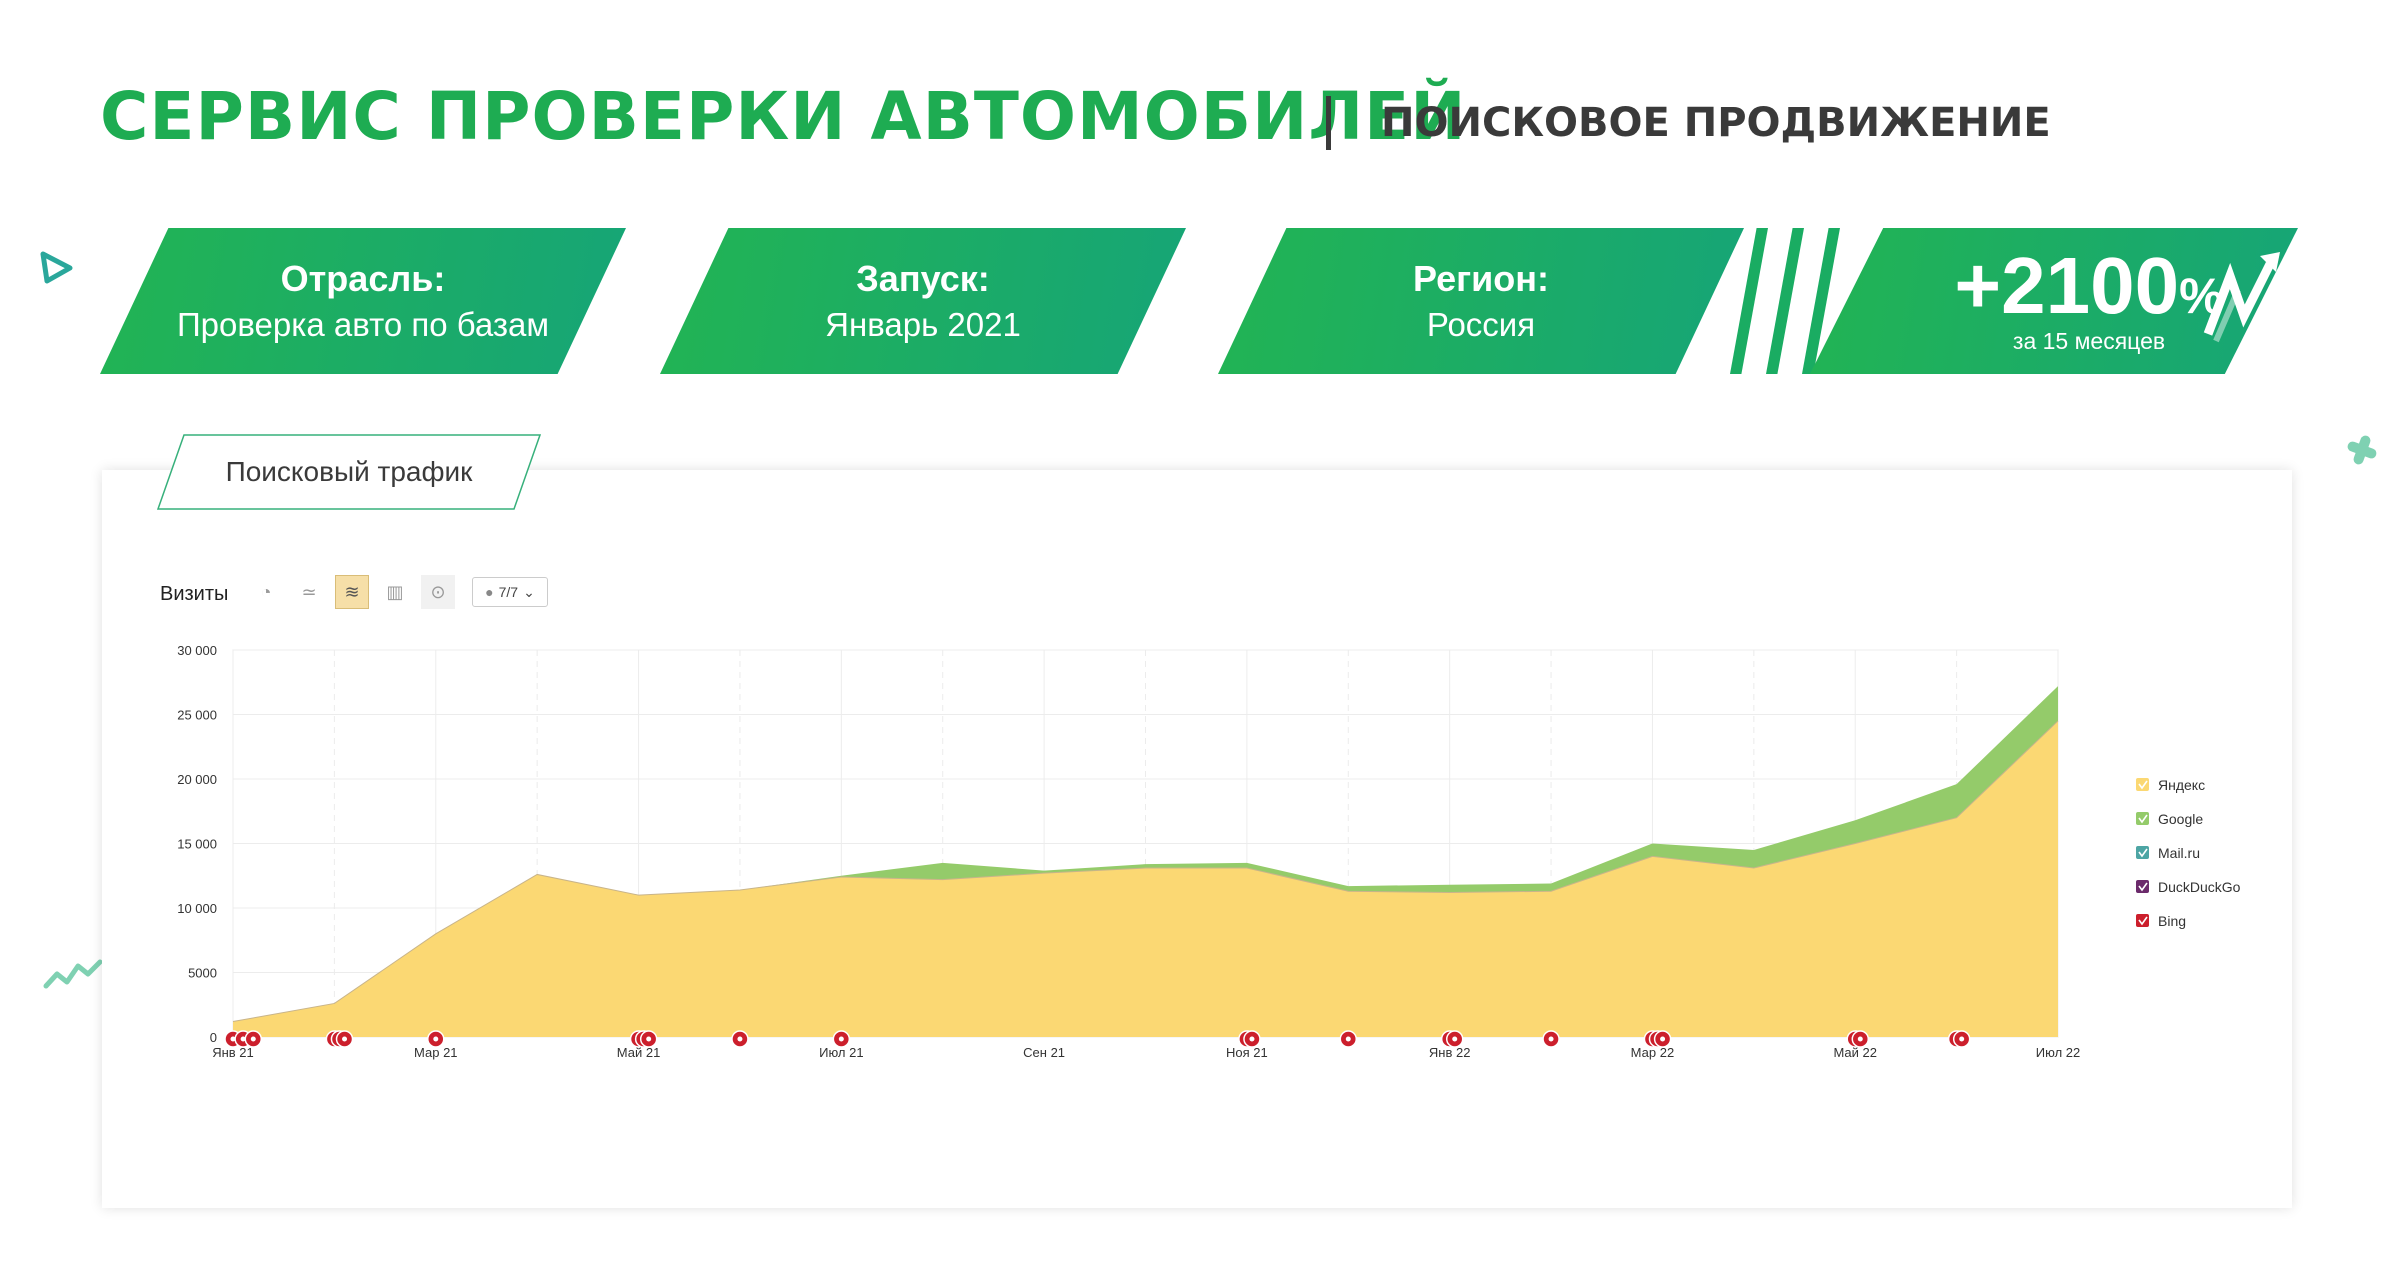 The height and width of the screenshot is (1262, 2393). Describe the element at coordinates (194, 594) in the screenshot. I see `metric-label: Визиты` at that location.